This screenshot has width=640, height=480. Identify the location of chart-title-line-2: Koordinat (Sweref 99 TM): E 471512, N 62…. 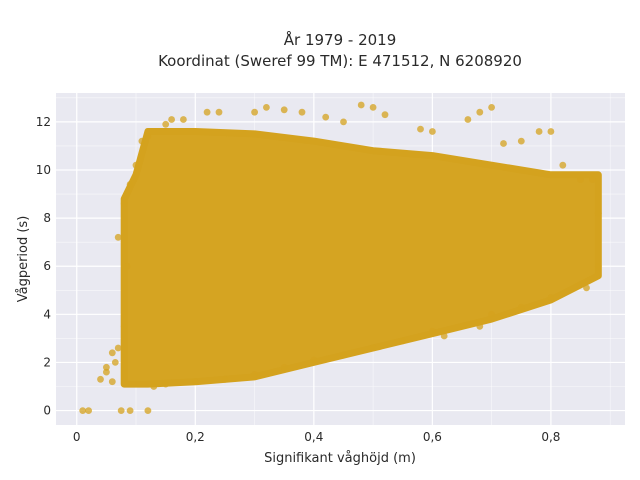
(340, 61).